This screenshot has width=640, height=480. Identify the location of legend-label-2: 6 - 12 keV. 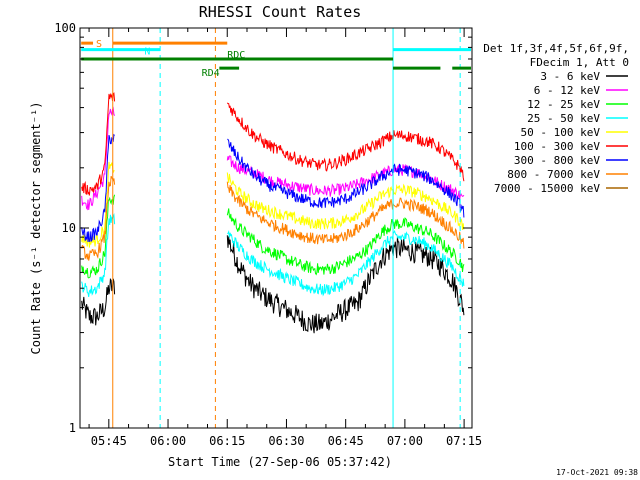
(567, 90).